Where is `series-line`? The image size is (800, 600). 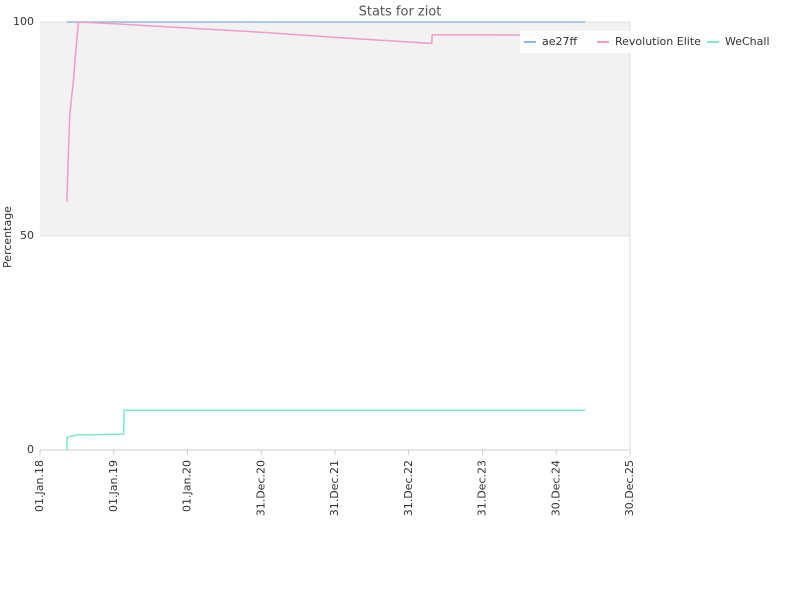 series-line is located at coordinates (326, 430).